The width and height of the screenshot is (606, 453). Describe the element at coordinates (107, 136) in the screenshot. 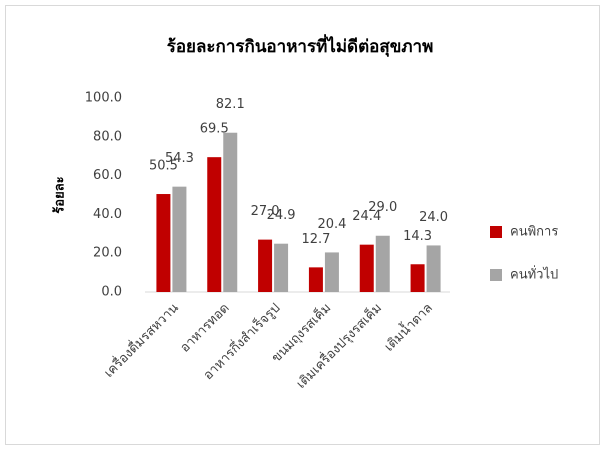

I see `y-tick-label: 80.0` at that location.